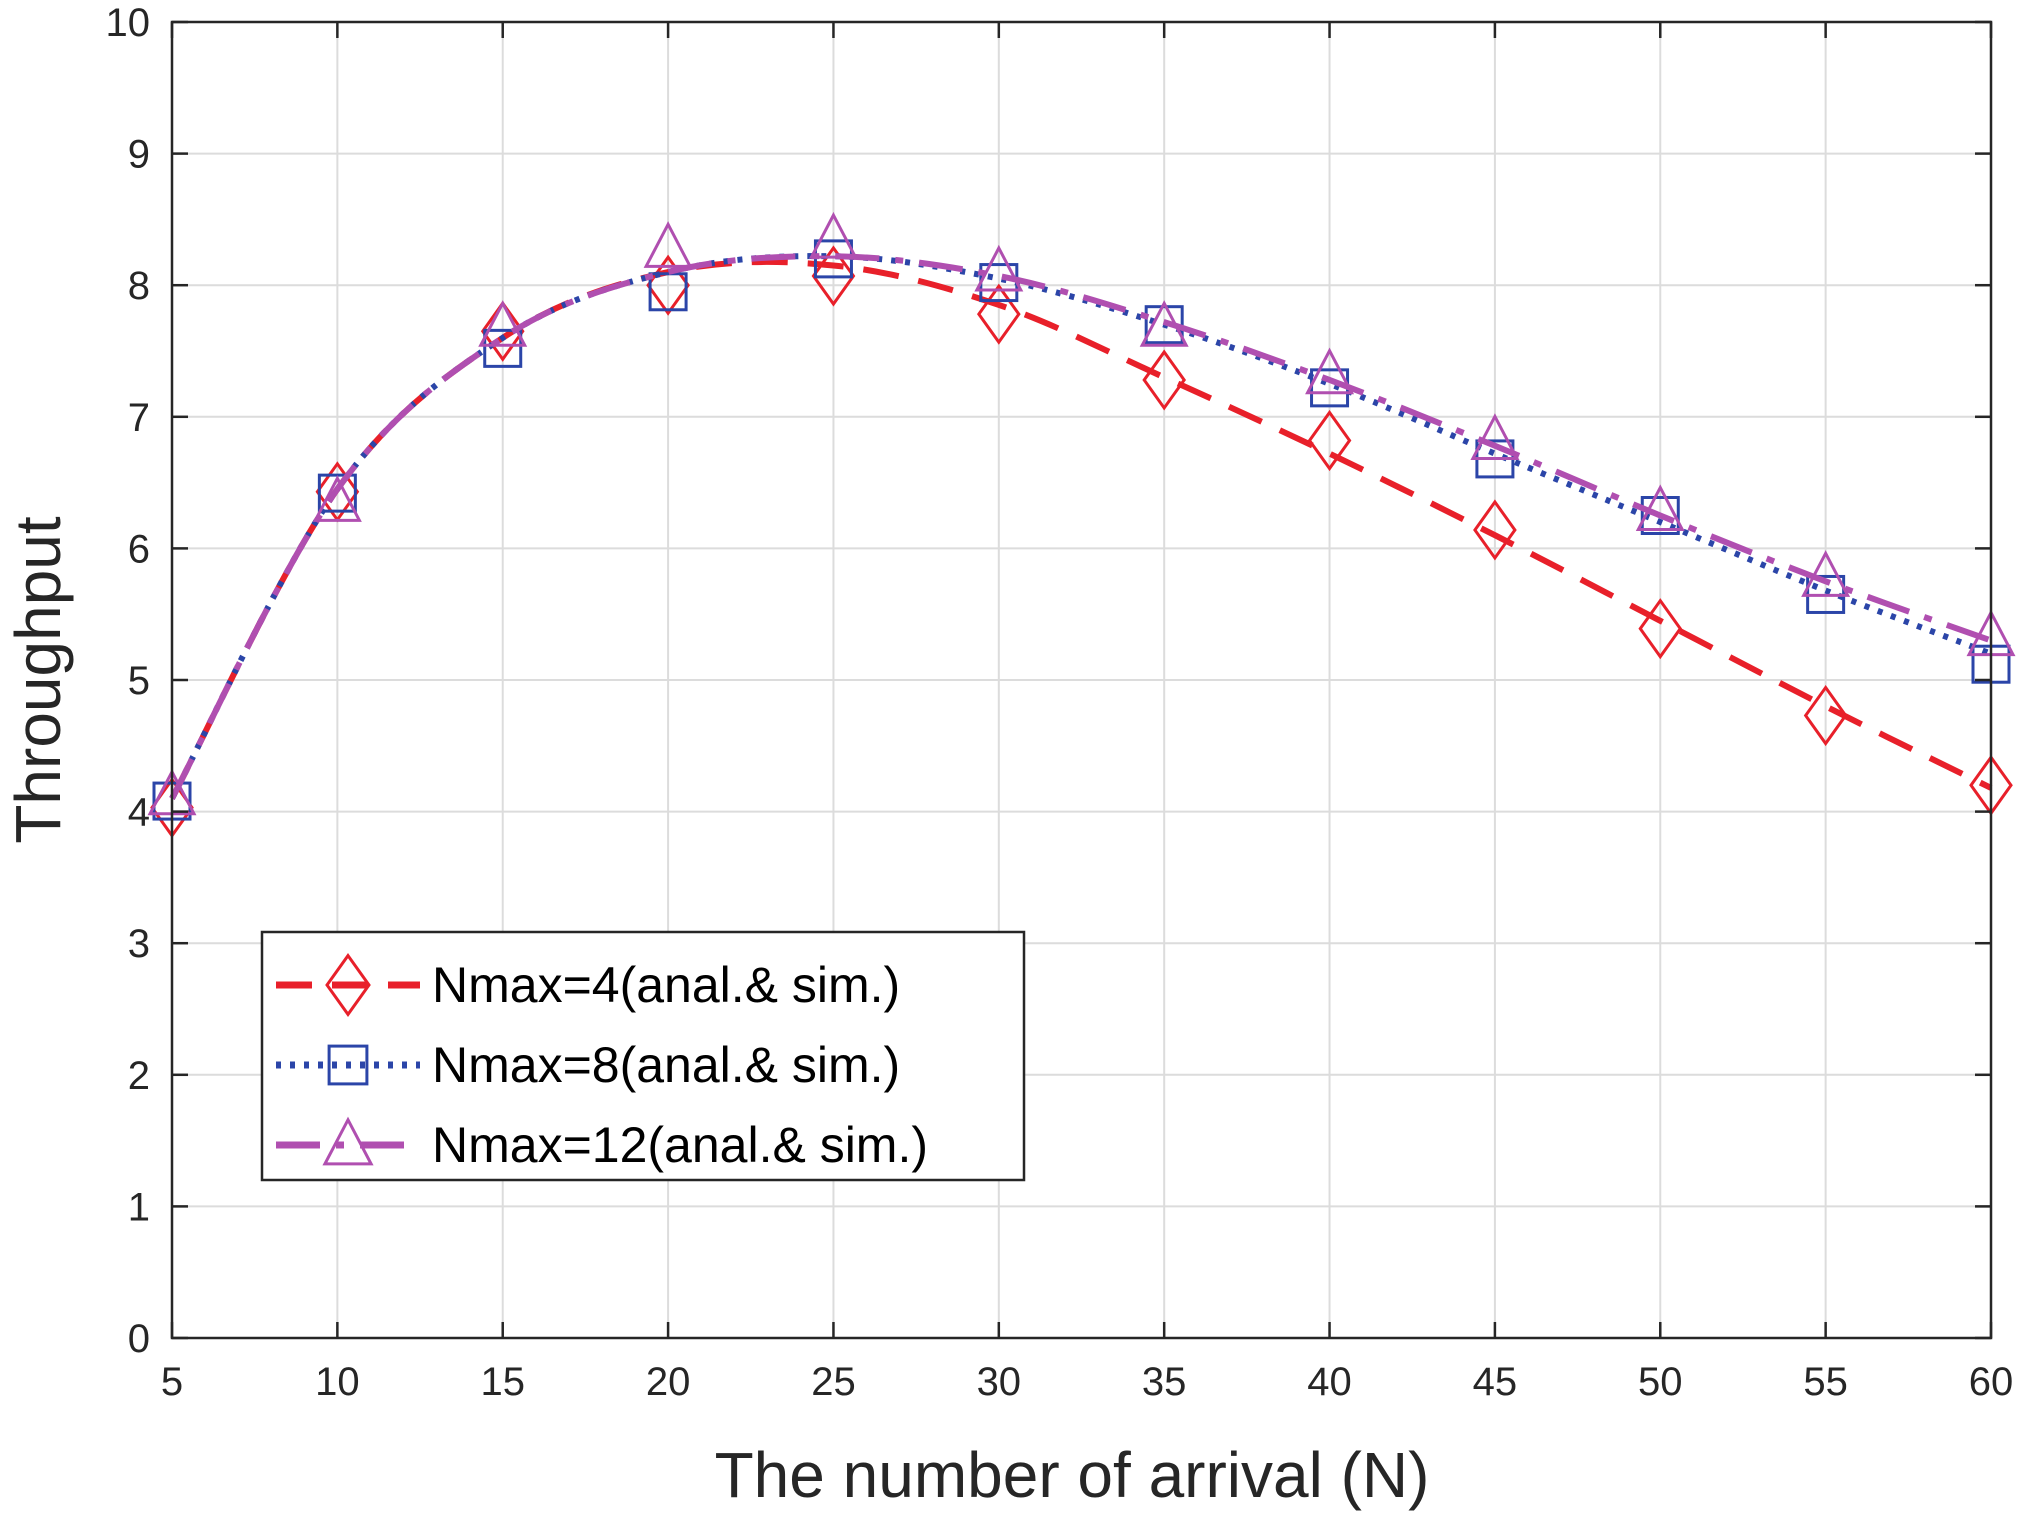 Image resolution: width=2030 pixels, height=1522 pixels. I want to click on x-tick-label: 30, so click(999, 1382).